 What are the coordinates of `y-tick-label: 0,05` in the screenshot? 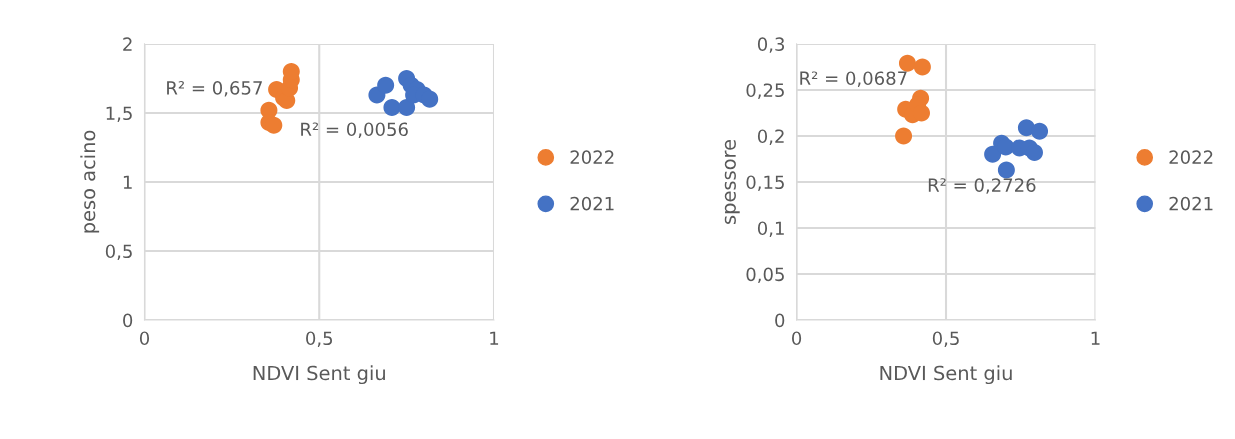 It's located at (765, 275).